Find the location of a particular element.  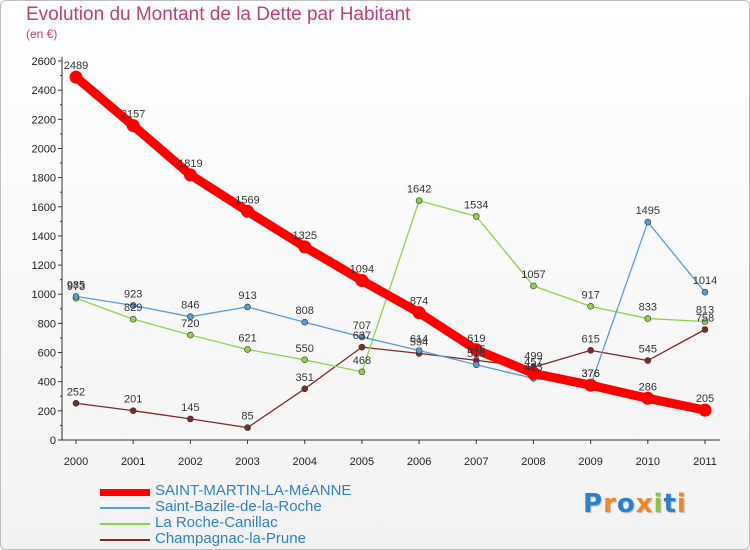

data-label: 2157 is located at coordinates (133, 115).